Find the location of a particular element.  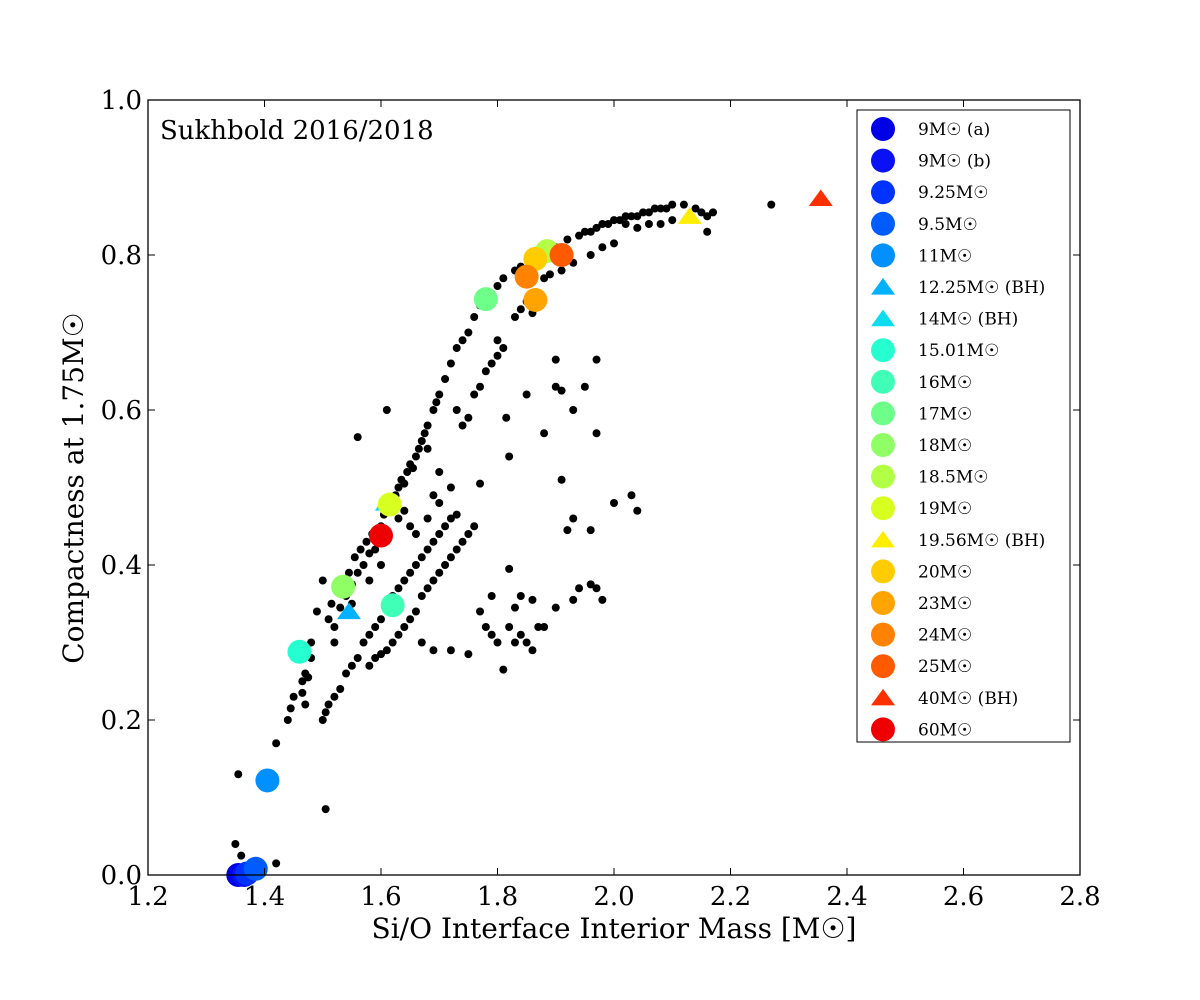

x-tick-label: 2.8 is located at coordinates (1079, 897).